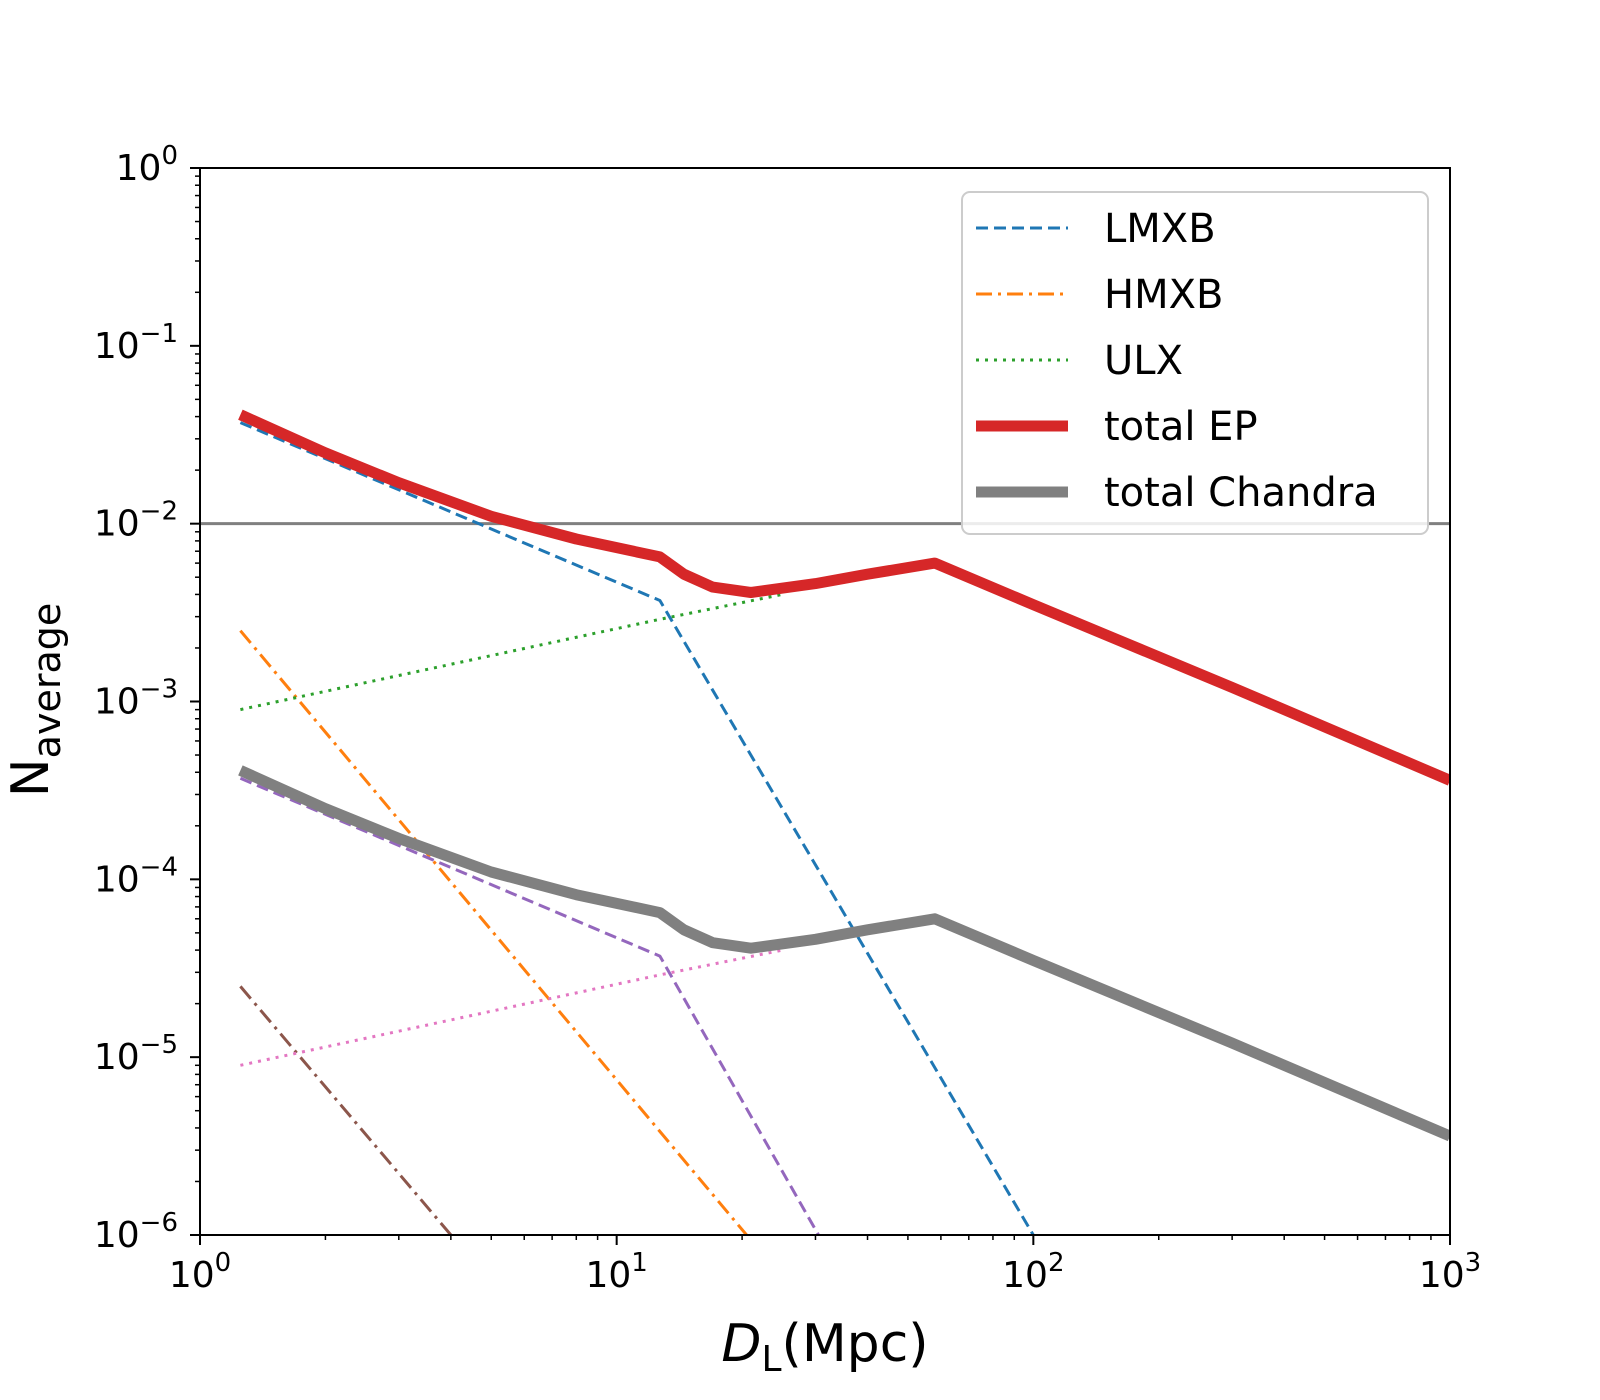 The width and height of the screenshot is (1600, 1400). Describe the element at coordinates (47, 681) in the screenshot. I see `y-axis-label-subscript: average` at that location.